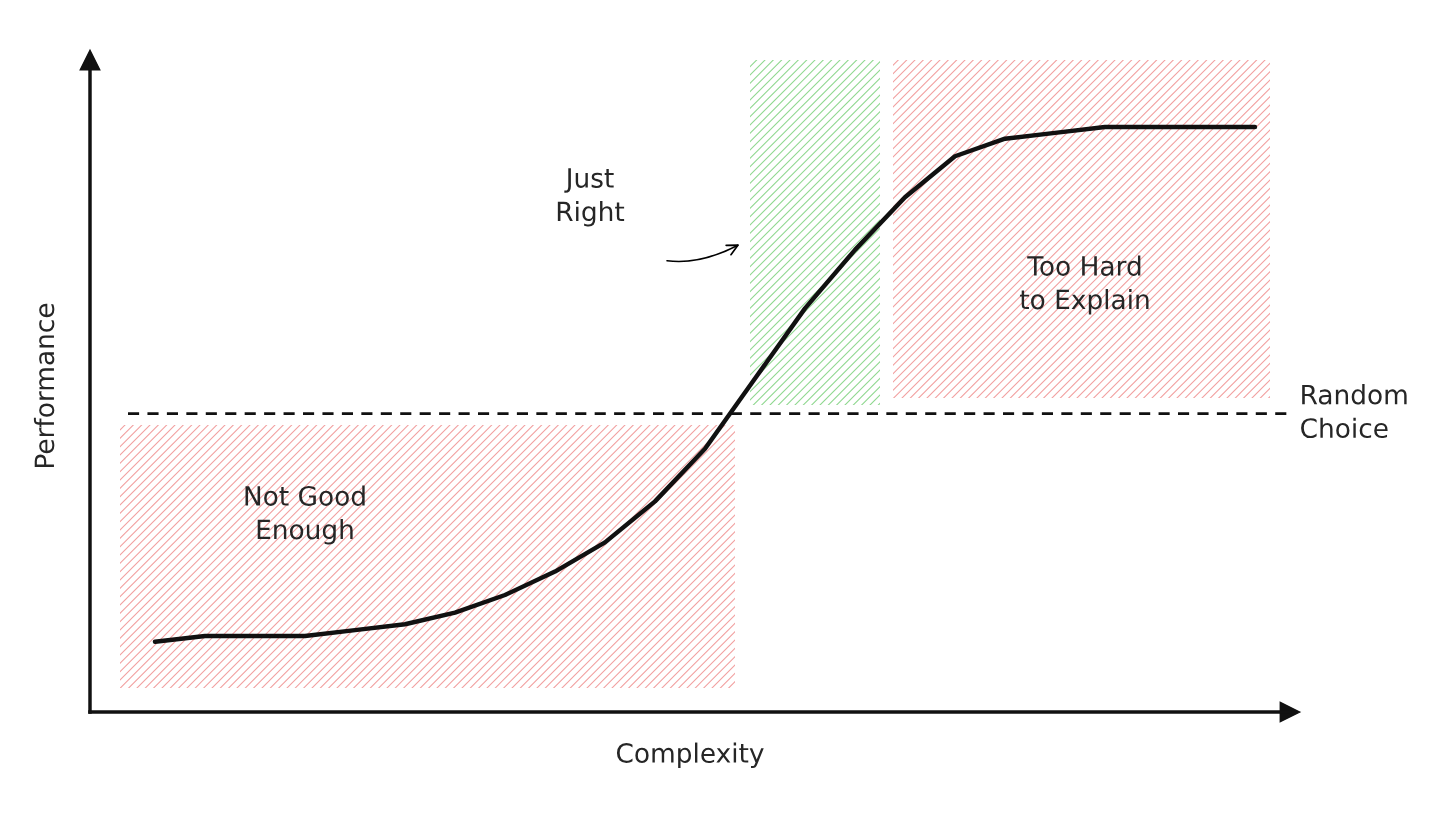  I want to click on ref-line-label: Random Choice, so click(1354, 411).